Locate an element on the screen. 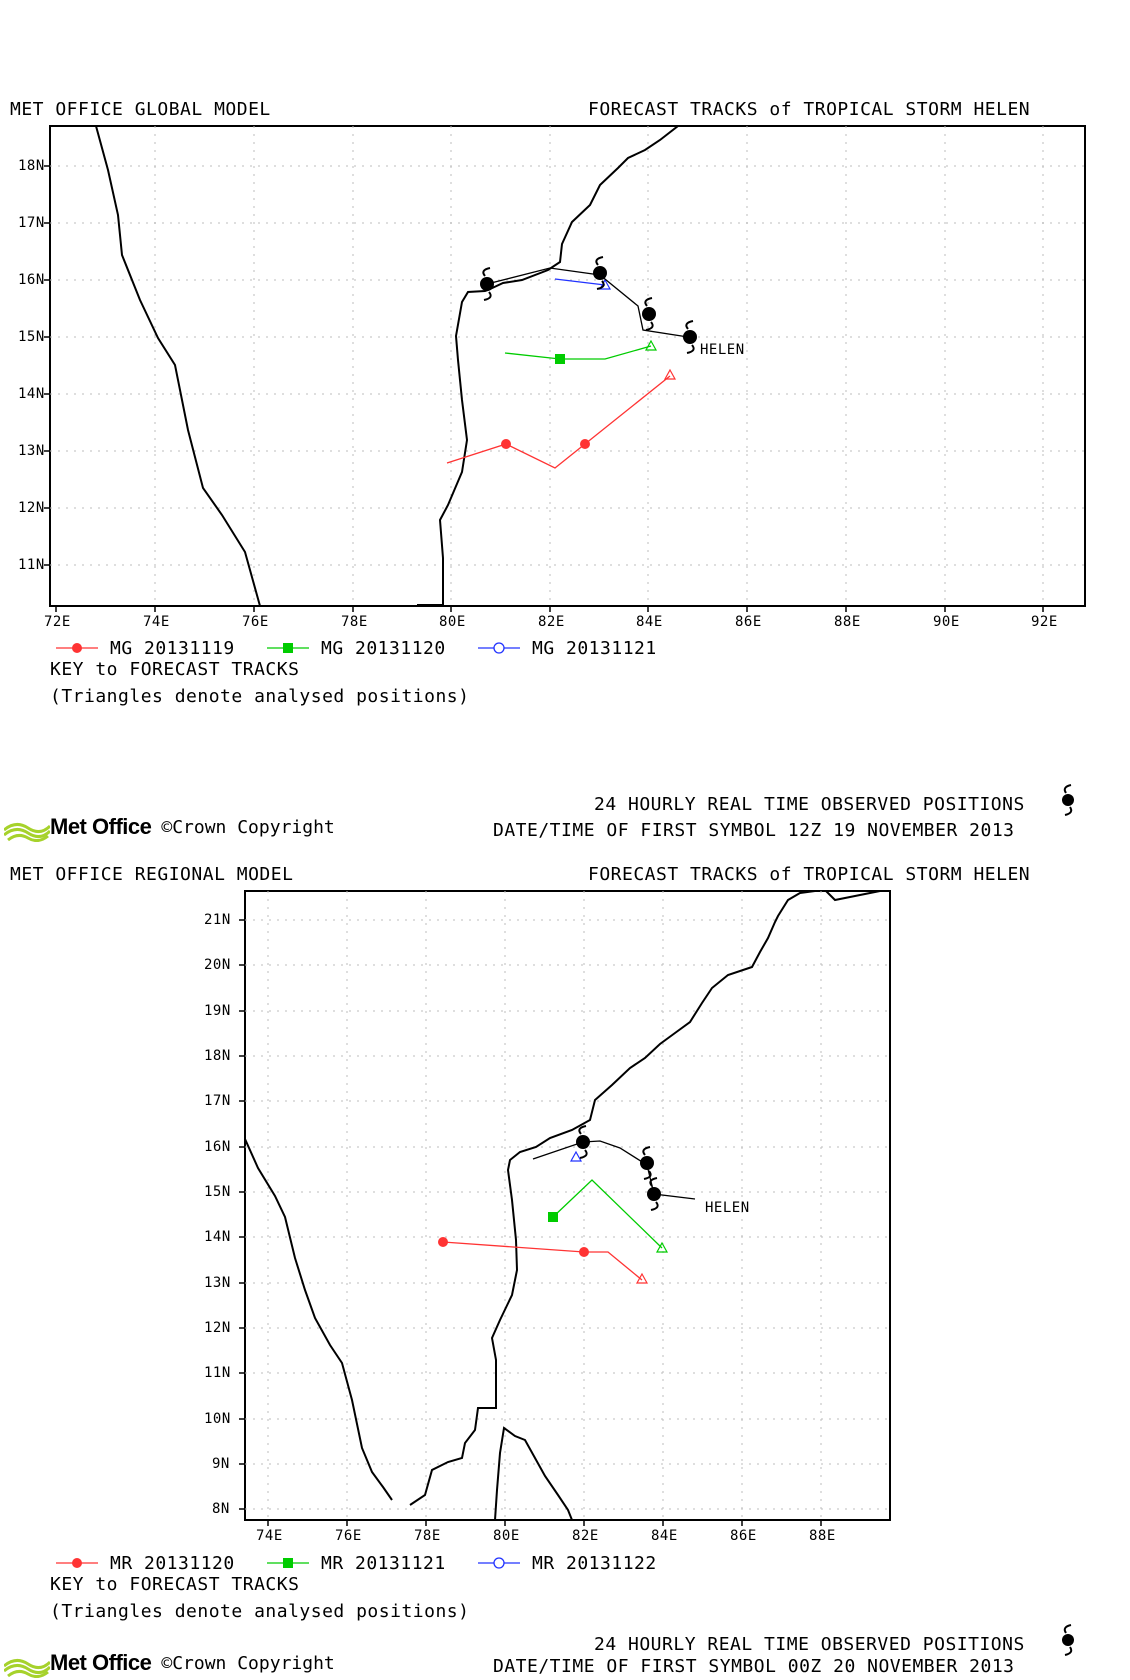  panel2-ytick: 12N is located at coordinates (217, 1328).